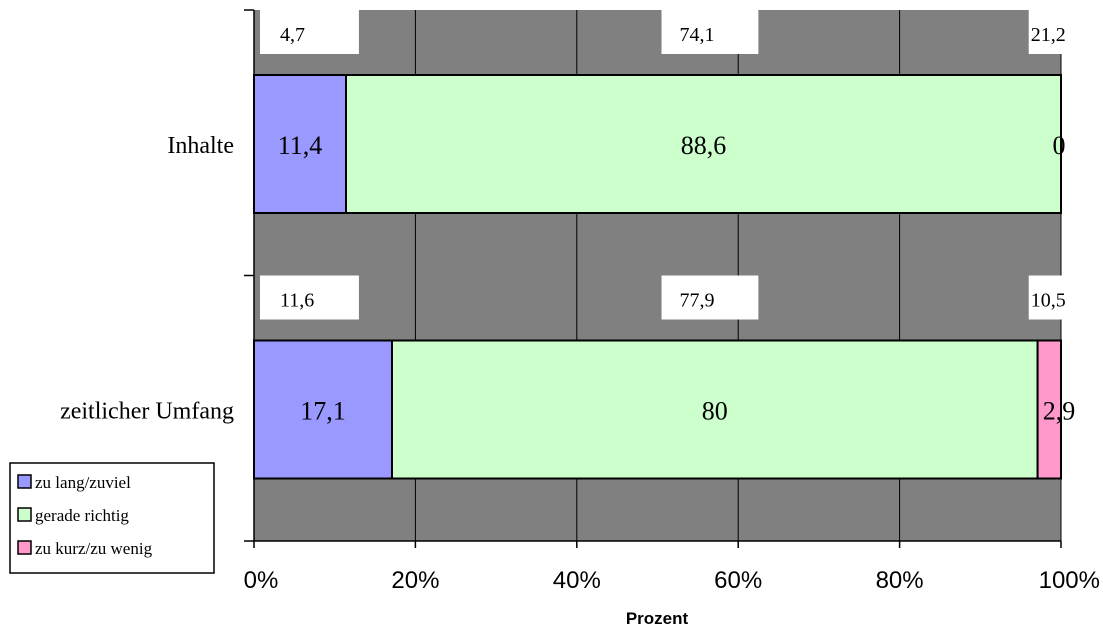 Image resolution: width=1103 pixels, height=630 pixels. I want to click on category-label-1: zeitlicher Umfang, so click(147, 412).